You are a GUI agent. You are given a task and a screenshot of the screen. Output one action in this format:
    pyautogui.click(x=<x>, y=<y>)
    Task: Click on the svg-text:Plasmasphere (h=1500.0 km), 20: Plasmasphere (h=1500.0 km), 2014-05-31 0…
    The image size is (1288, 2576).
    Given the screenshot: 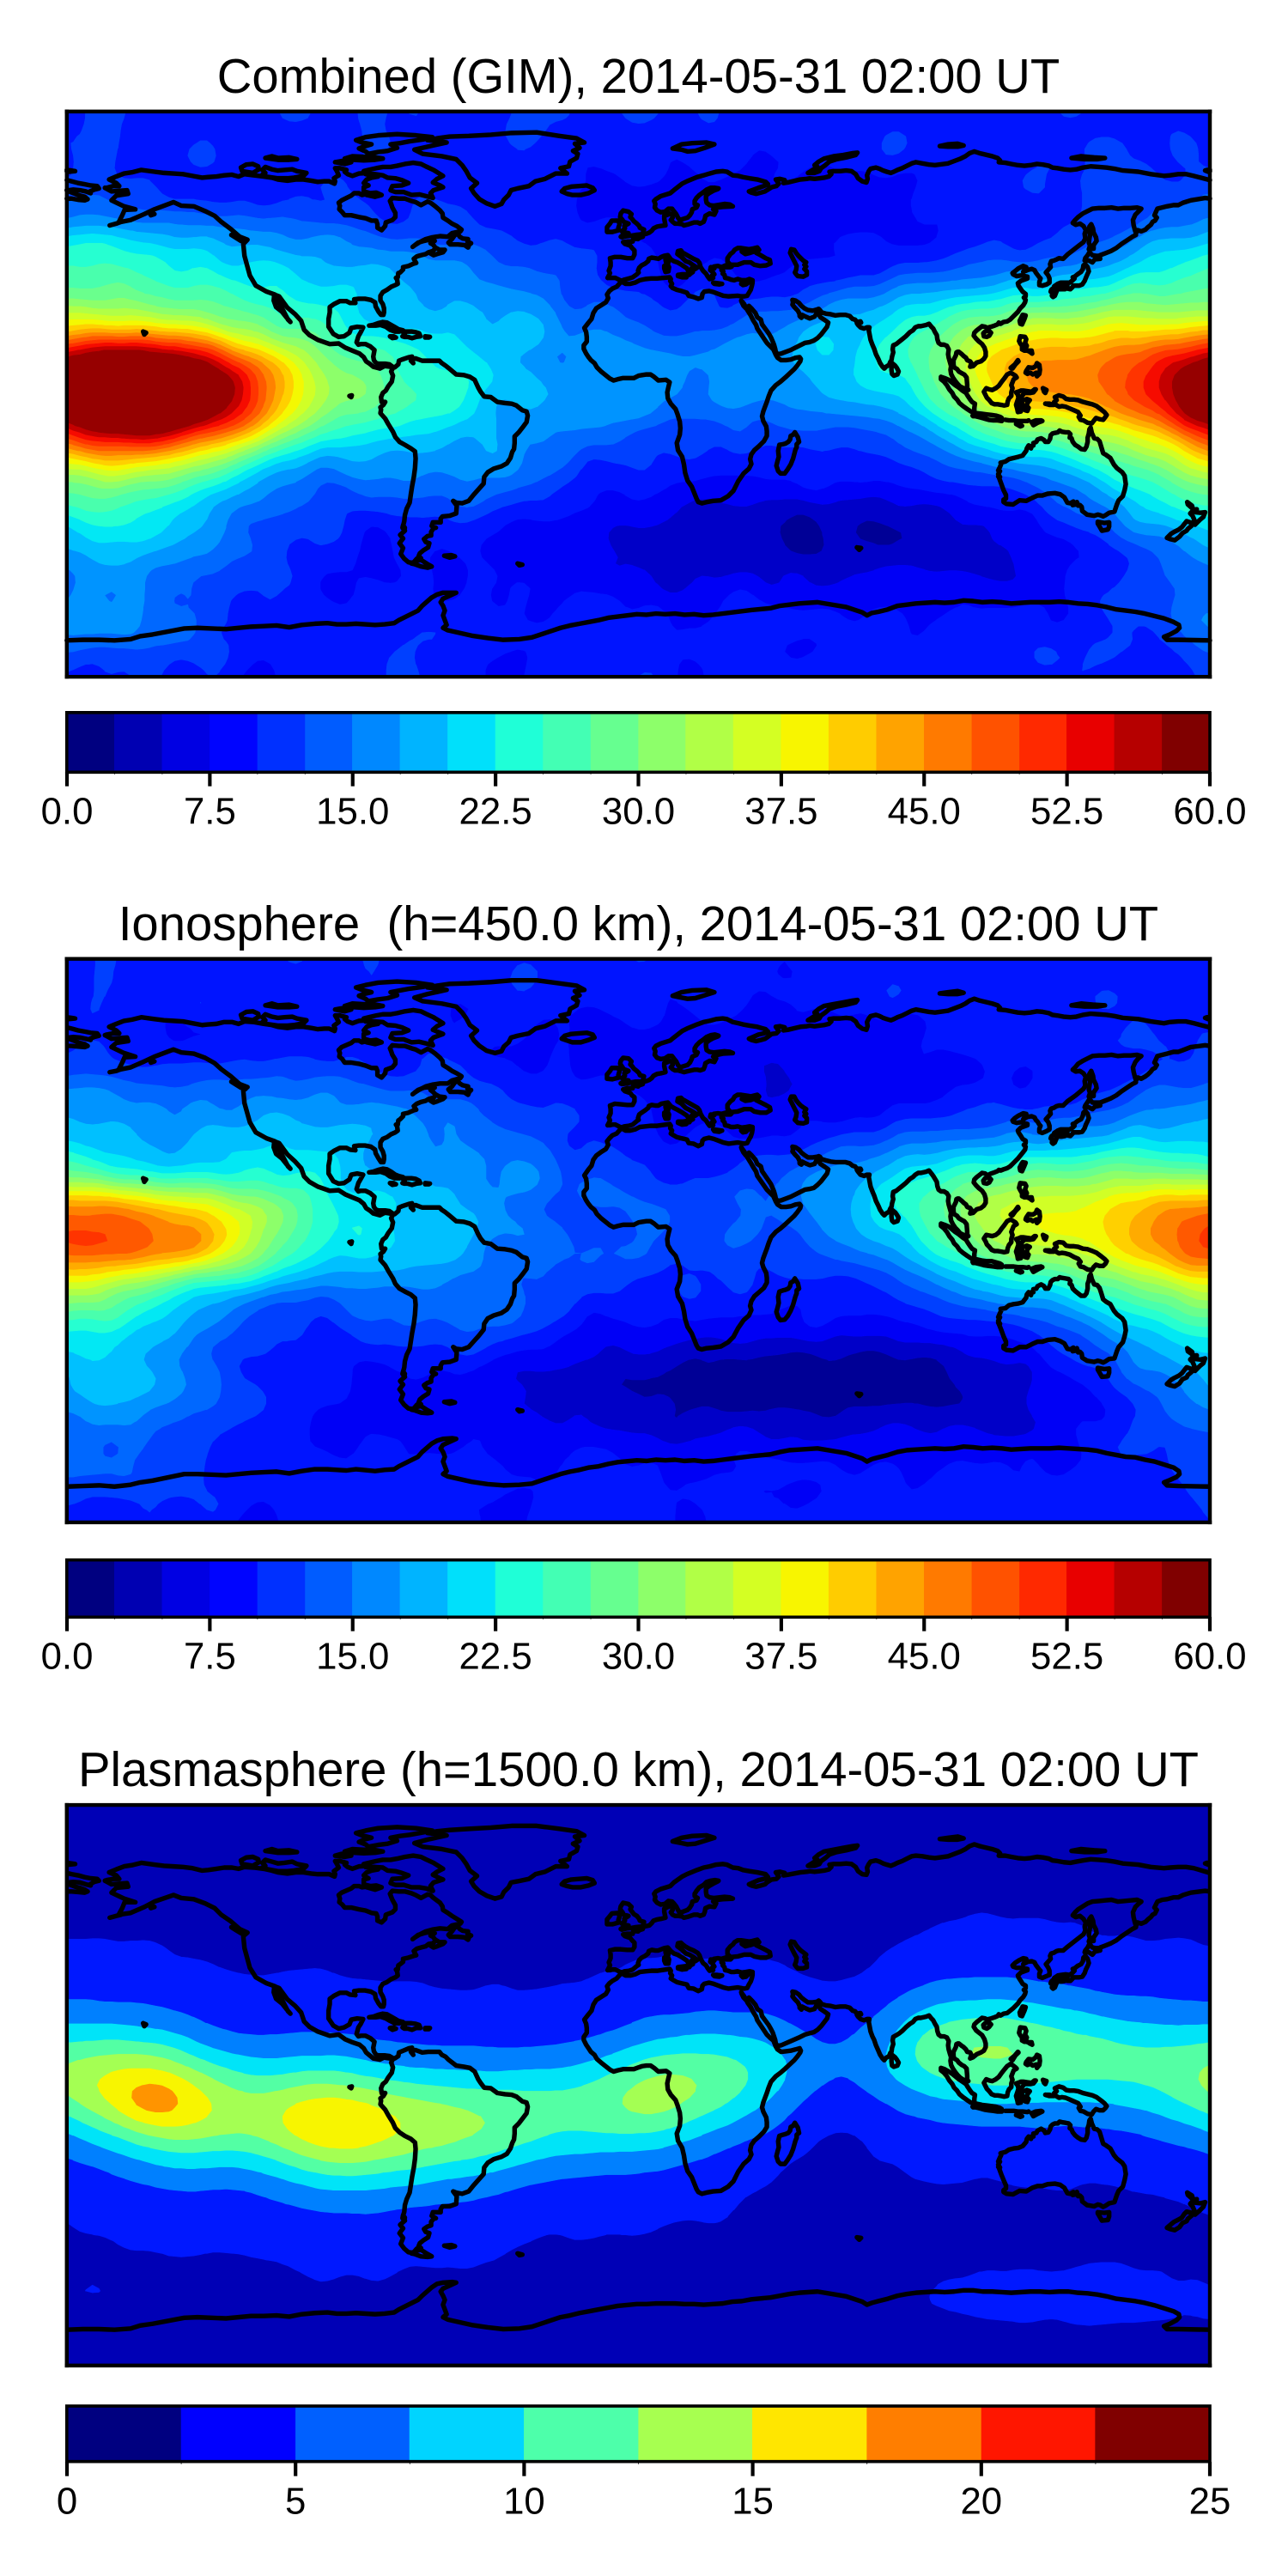 What is the action you would take?
    pyautogui.click(x=638, y=1769)
    